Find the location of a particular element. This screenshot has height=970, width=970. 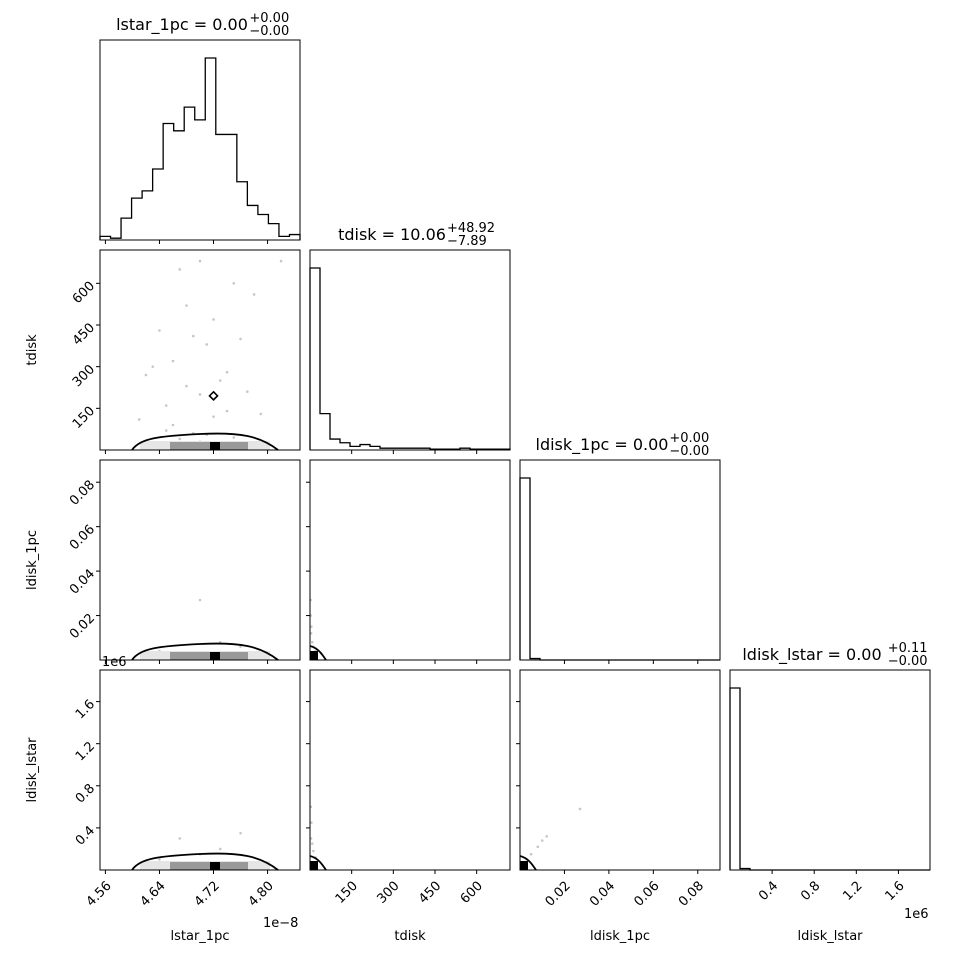

title-lstar_1pc: lstar_1pc = 0.00 is located at coordinates (182, 25).